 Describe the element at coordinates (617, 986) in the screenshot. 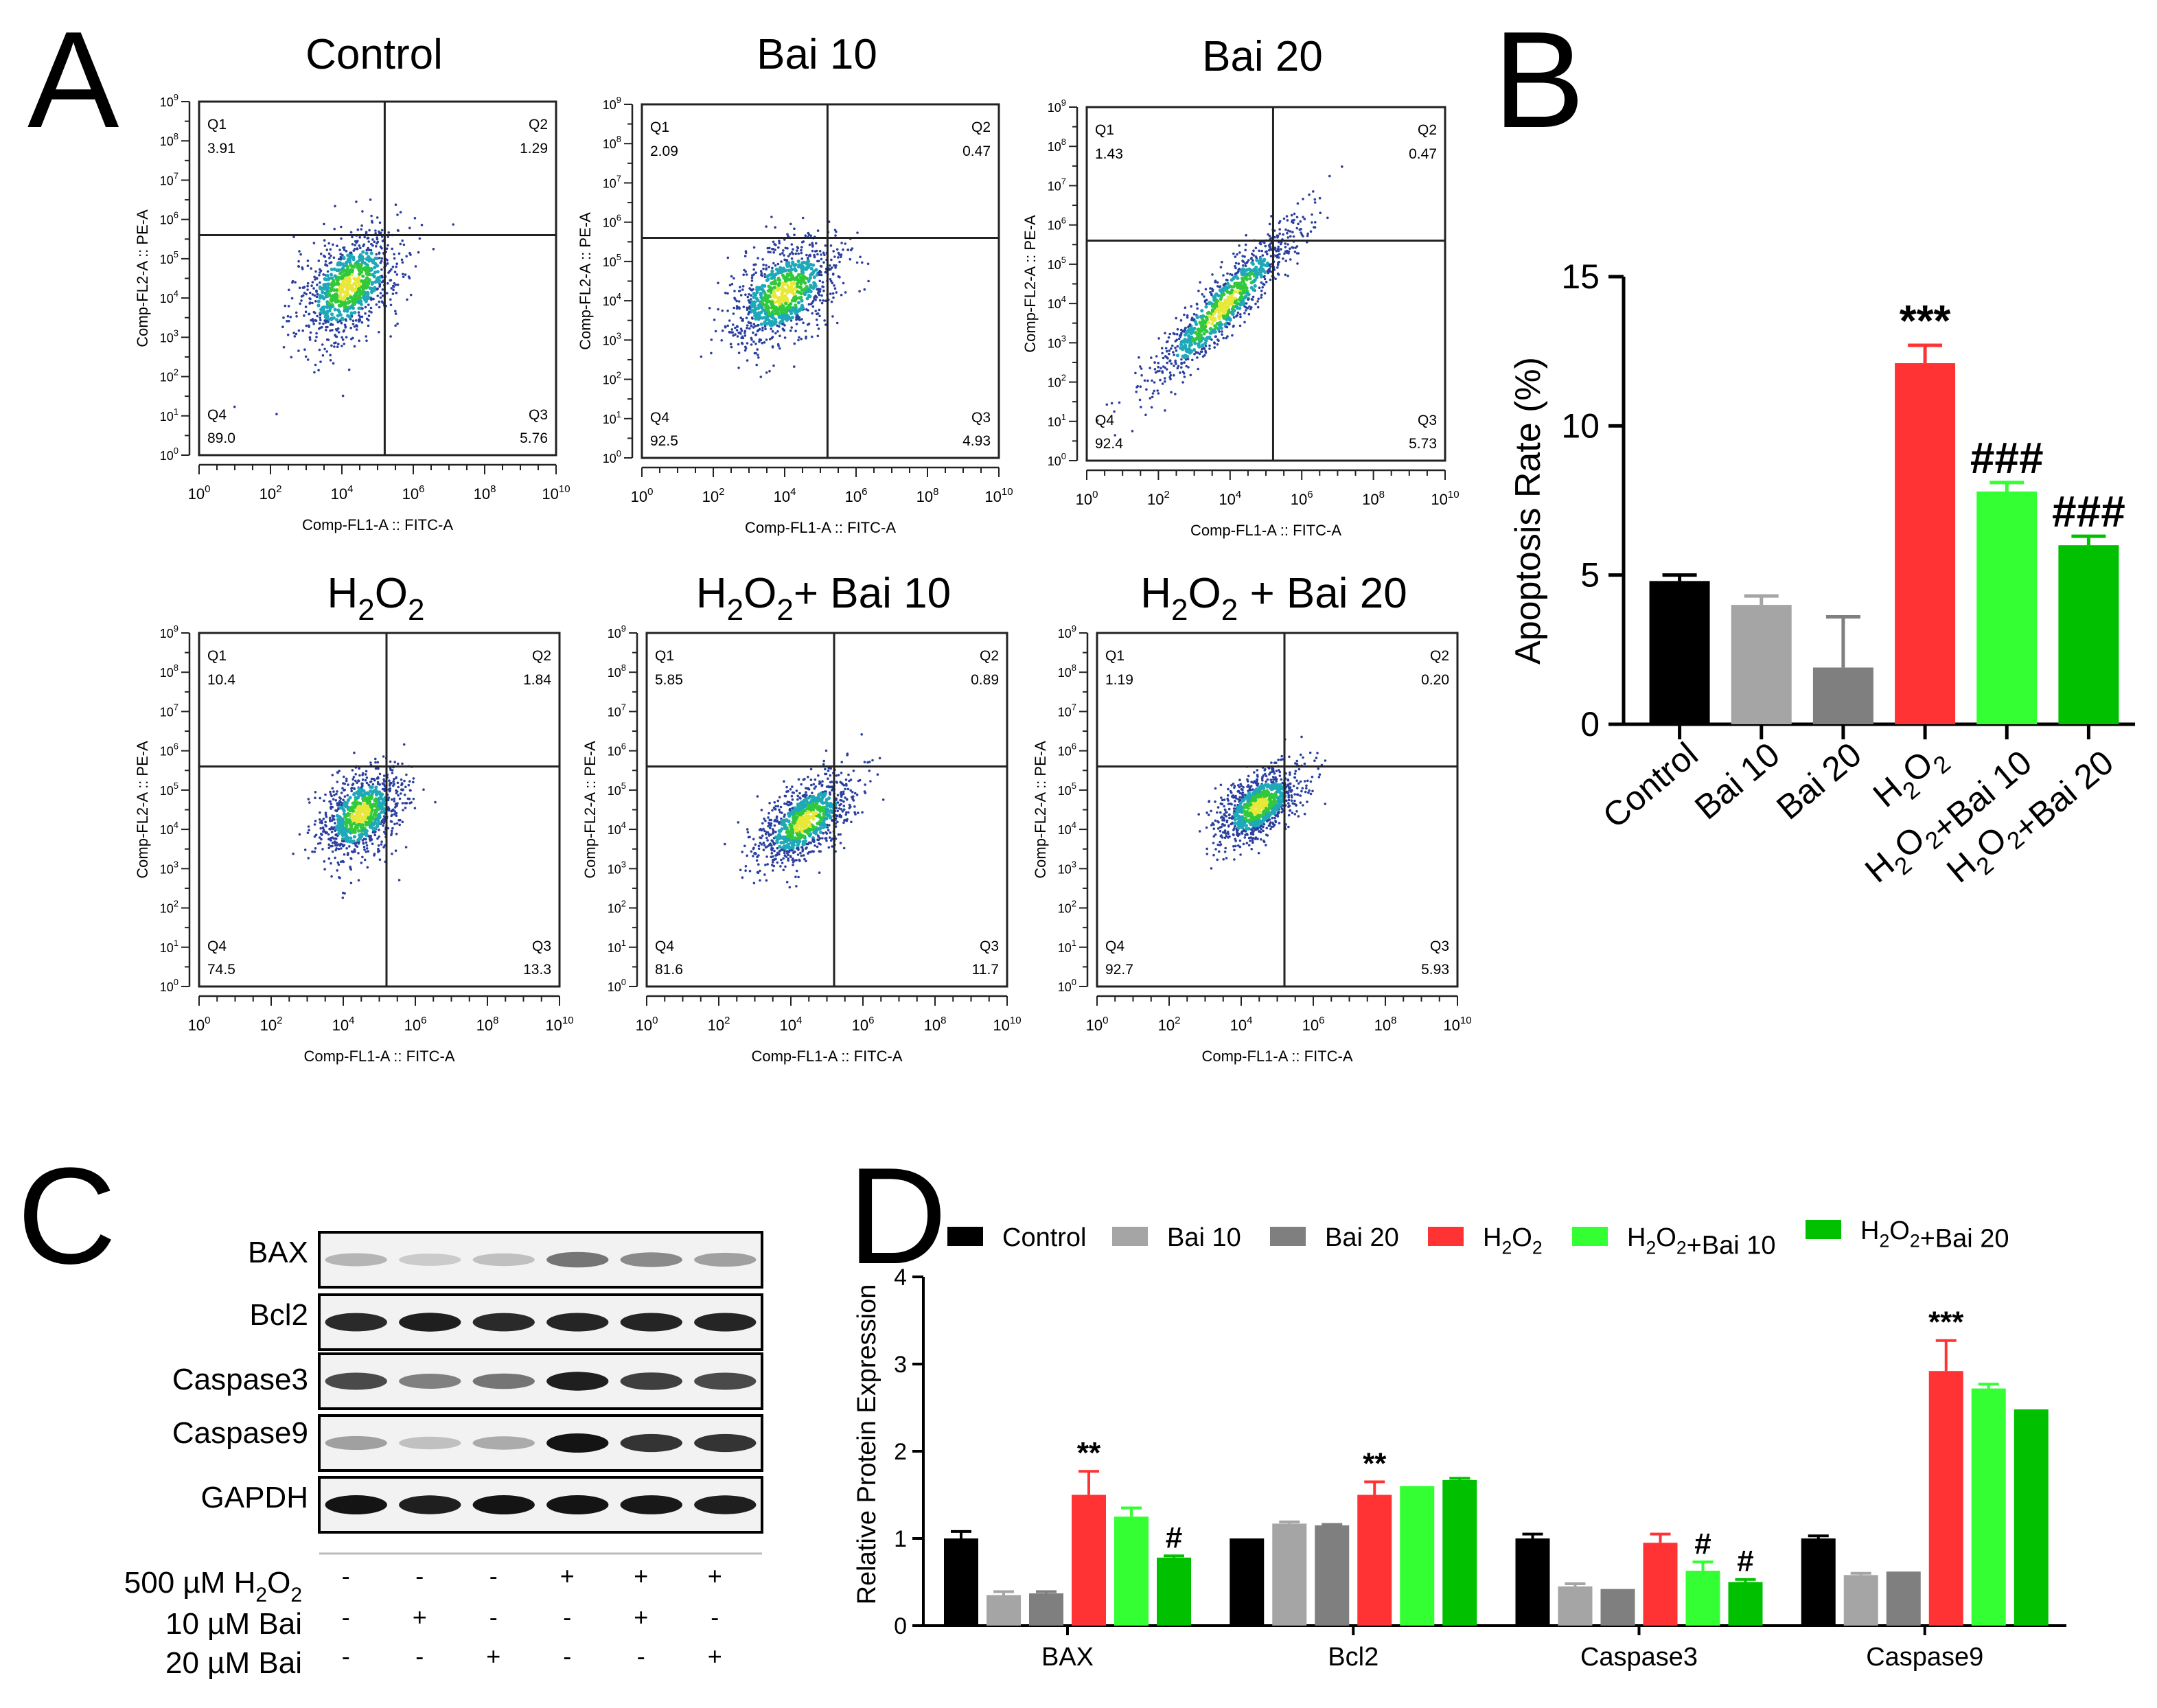

I see `y-tick-label: 10⁰` at that location.